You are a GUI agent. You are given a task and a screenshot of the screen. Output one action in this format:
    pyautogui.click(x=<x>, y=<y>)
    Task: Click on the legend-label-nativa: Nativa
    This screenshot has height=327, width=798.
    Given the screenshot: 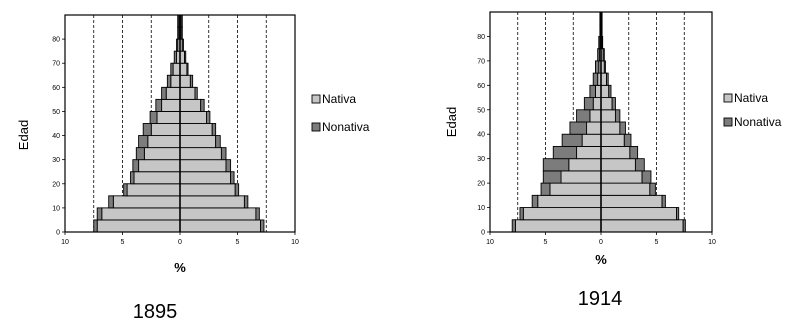 What is the action you would take?
    pyautogui.click(x=751, y=98)
    